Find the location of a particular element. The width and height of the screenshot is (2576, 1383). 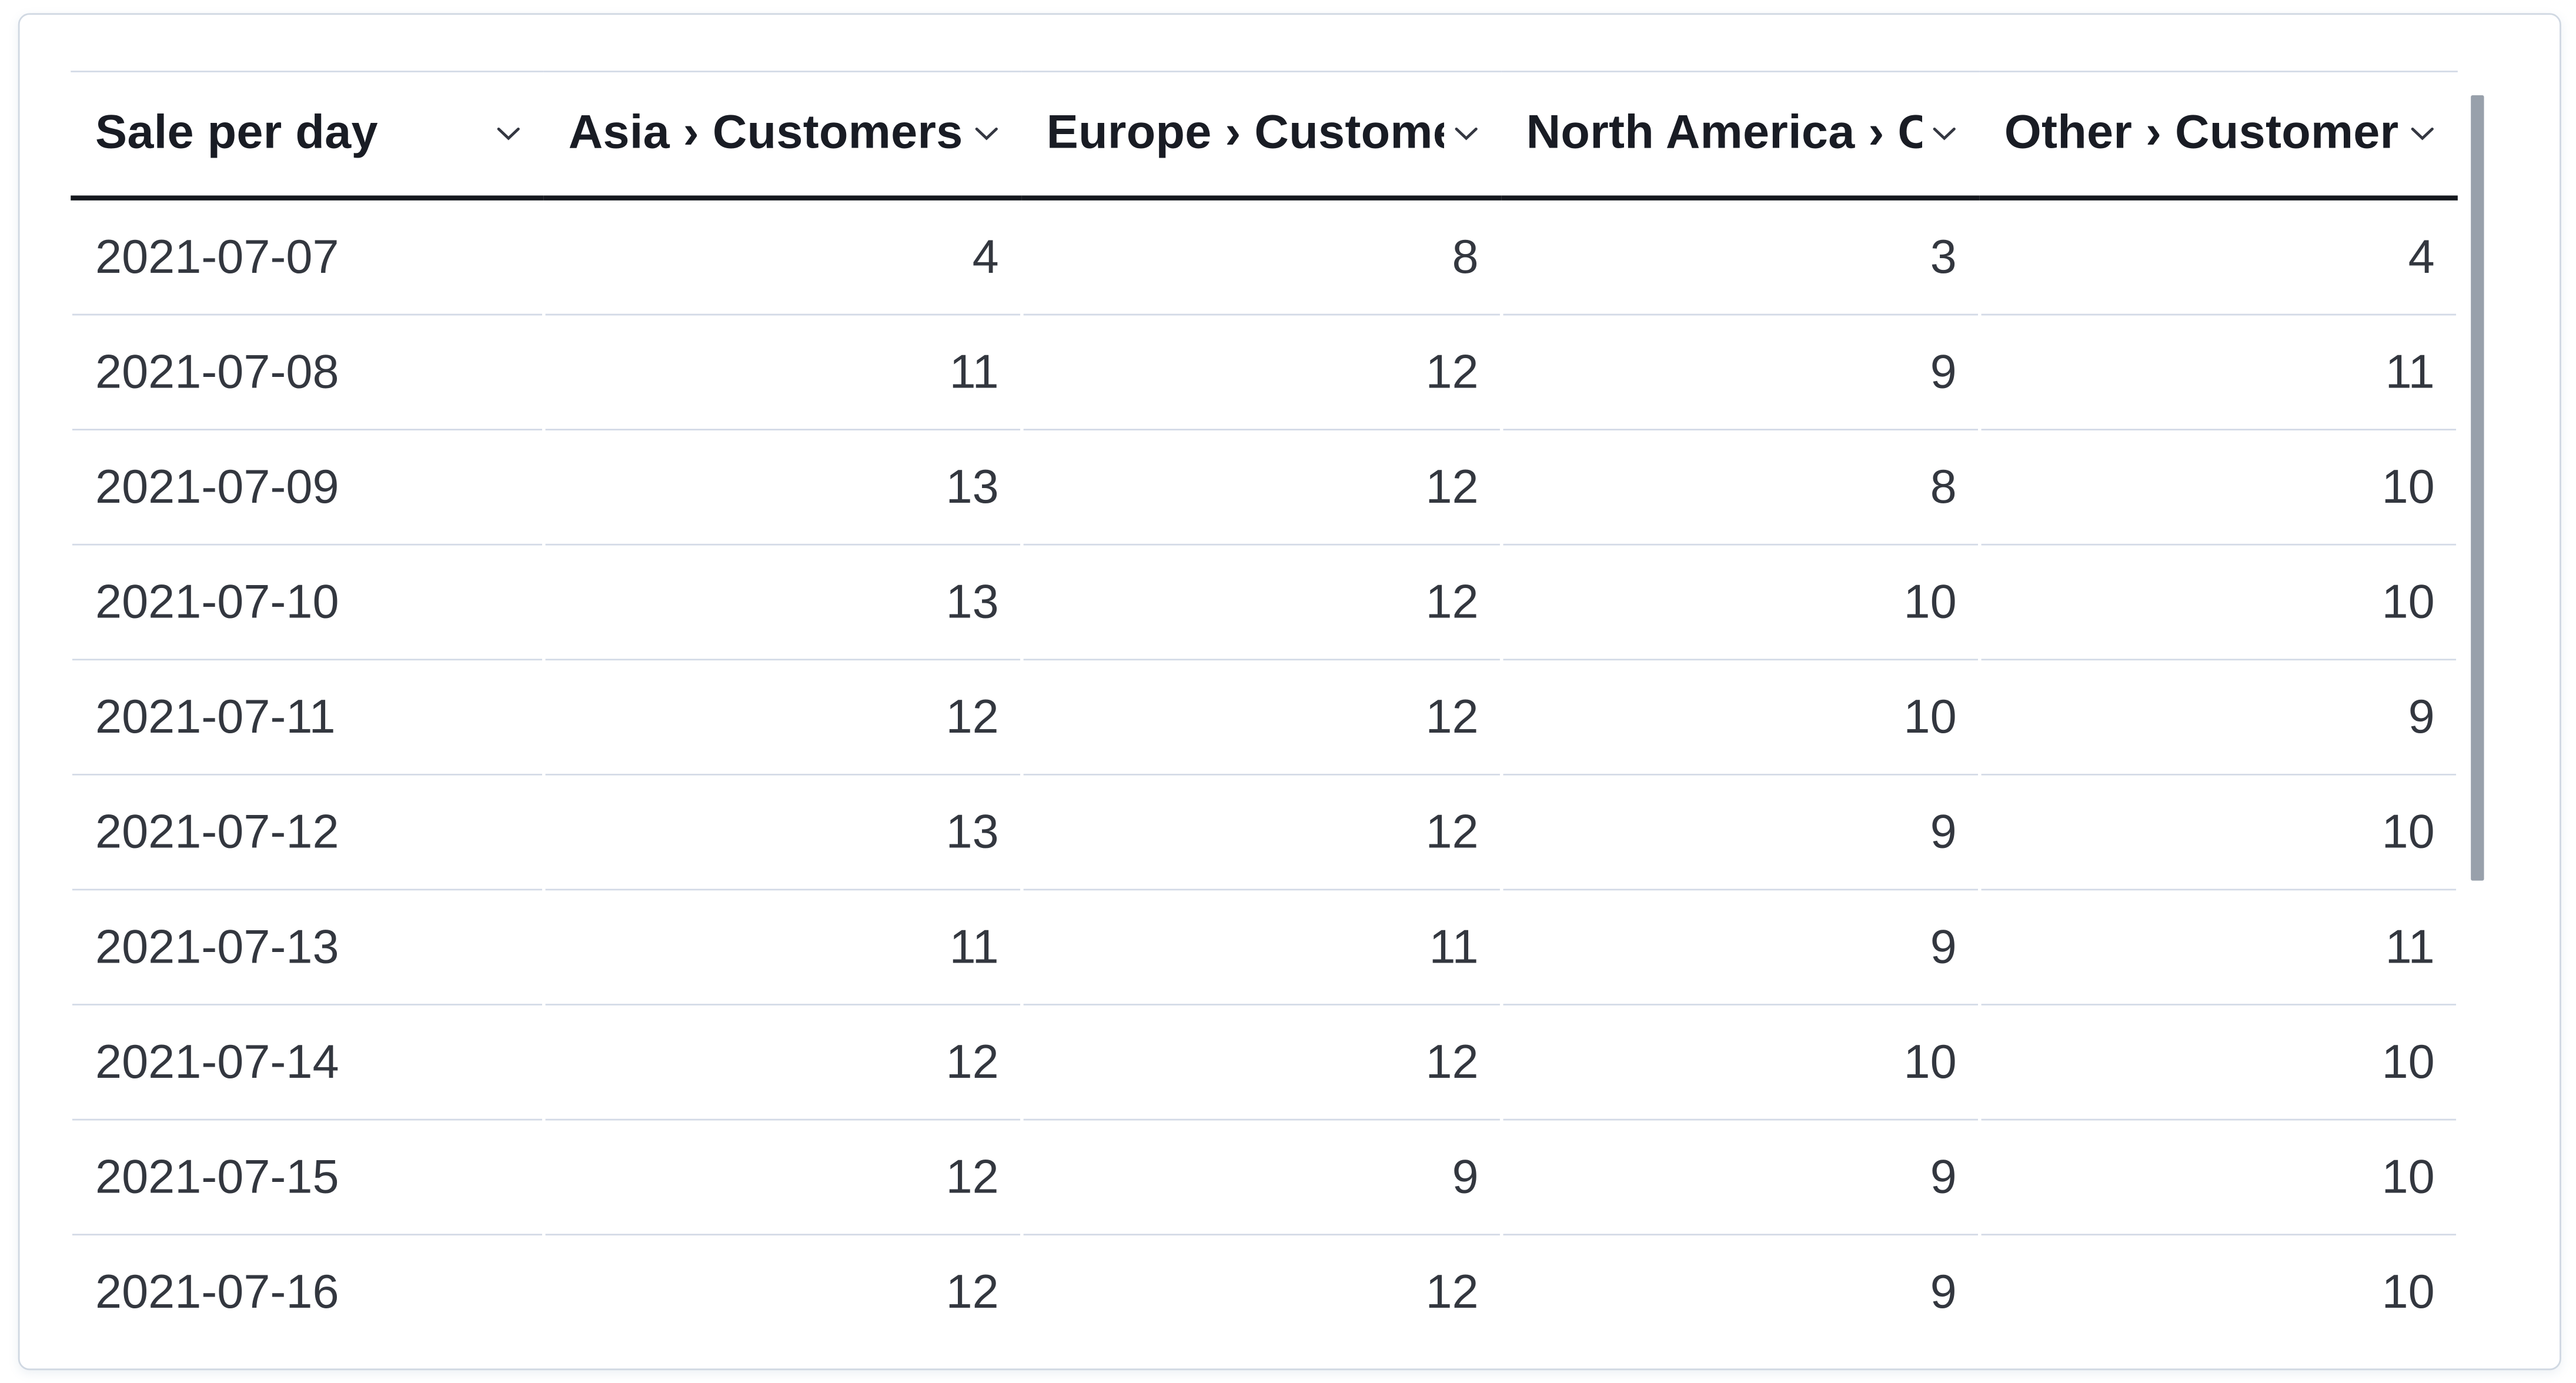

table-row: 2021-07-15 12 9 9 10 is located at coordinates (1264, 1178).